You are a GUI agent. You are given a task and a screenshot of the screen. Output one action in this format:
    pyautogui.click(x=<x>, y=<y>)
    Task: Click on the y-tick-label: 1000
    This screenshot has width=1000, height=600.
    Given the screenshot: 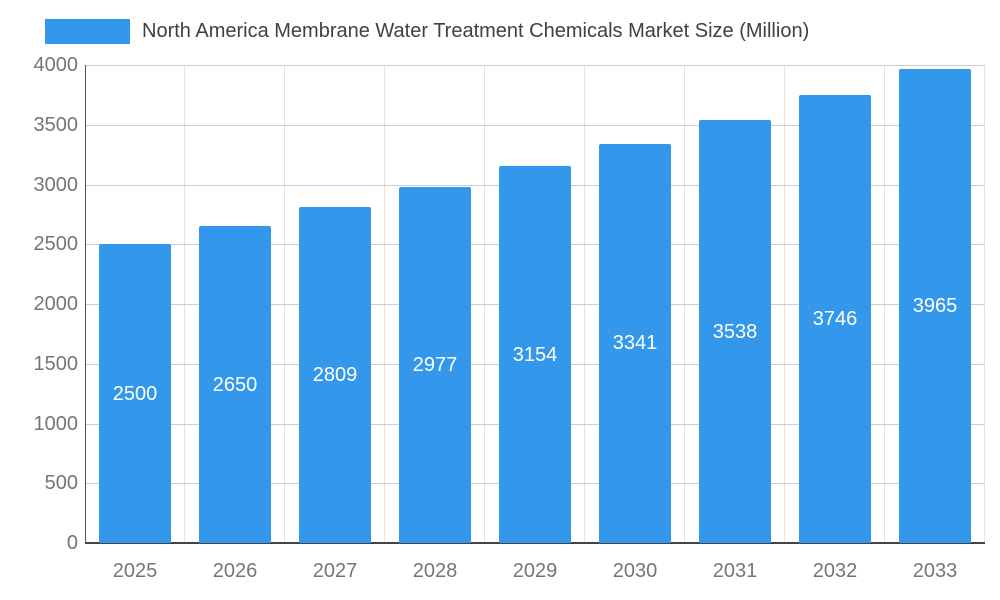 What is the action you would take?
    pyautogui.click(x=56, y=423)
    